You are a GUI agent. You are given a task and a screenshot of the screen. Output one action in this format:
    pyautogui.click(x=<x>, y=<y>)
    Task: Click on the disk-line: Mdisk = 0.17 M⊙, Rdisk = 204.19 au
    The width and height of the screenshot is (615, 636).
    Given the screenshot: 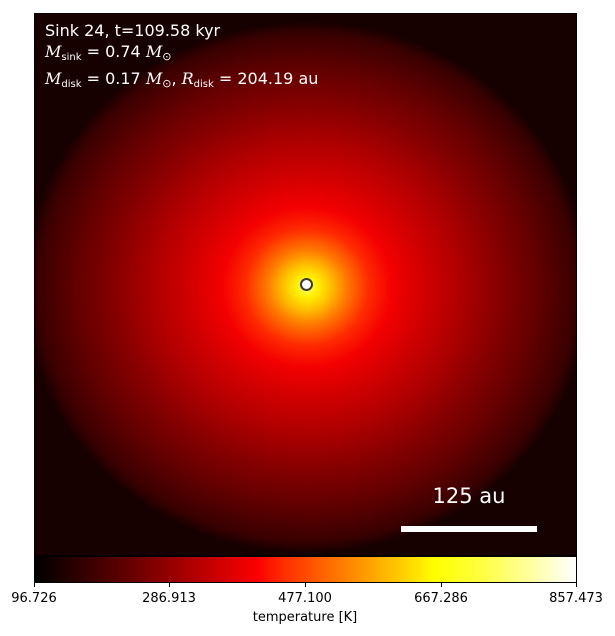 What is the action you would take?
    pyautogui.click(x=181, y=81)
    